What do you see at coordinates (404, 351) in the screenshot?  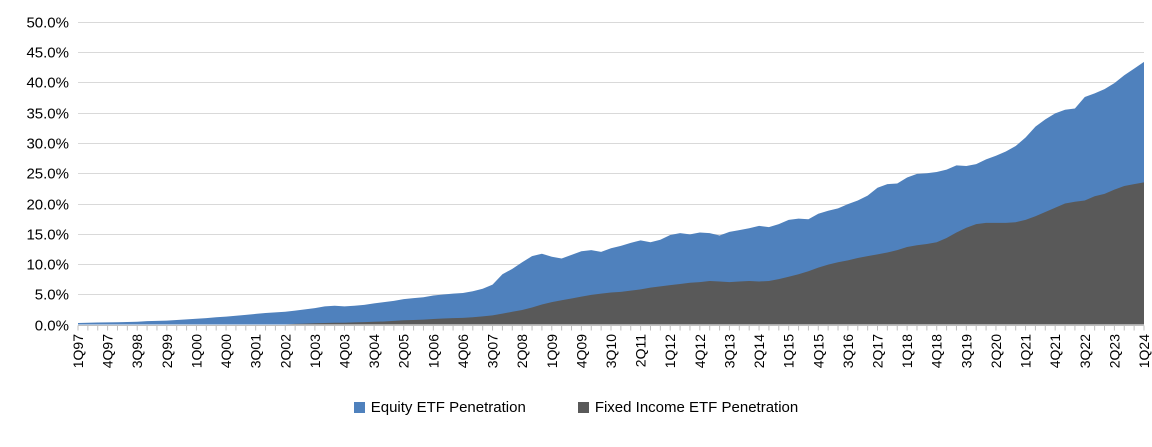 I see `x-axis-label: 2Q05` at bounding box center [404, 351].